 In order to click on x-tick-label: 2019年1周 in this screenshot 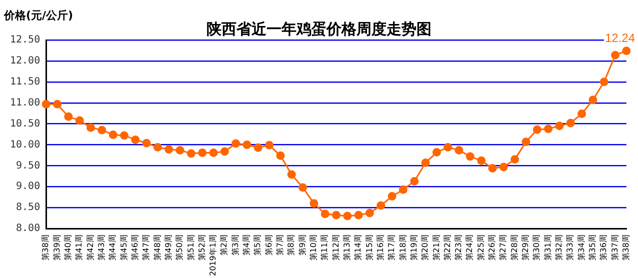, I will do `click(213, 255)`.